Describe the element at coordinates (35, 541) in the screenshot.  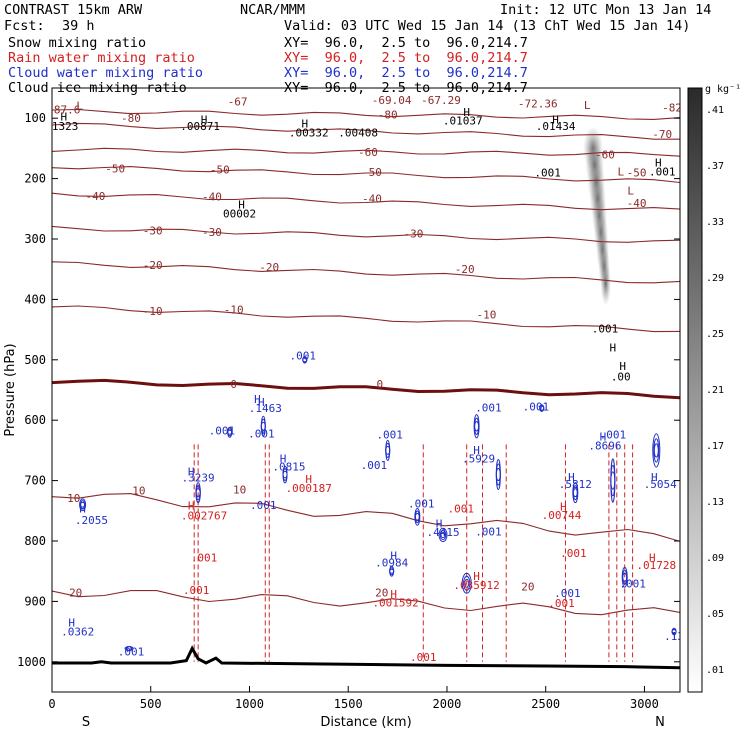
I see `y-tick-label: 800` at that location.